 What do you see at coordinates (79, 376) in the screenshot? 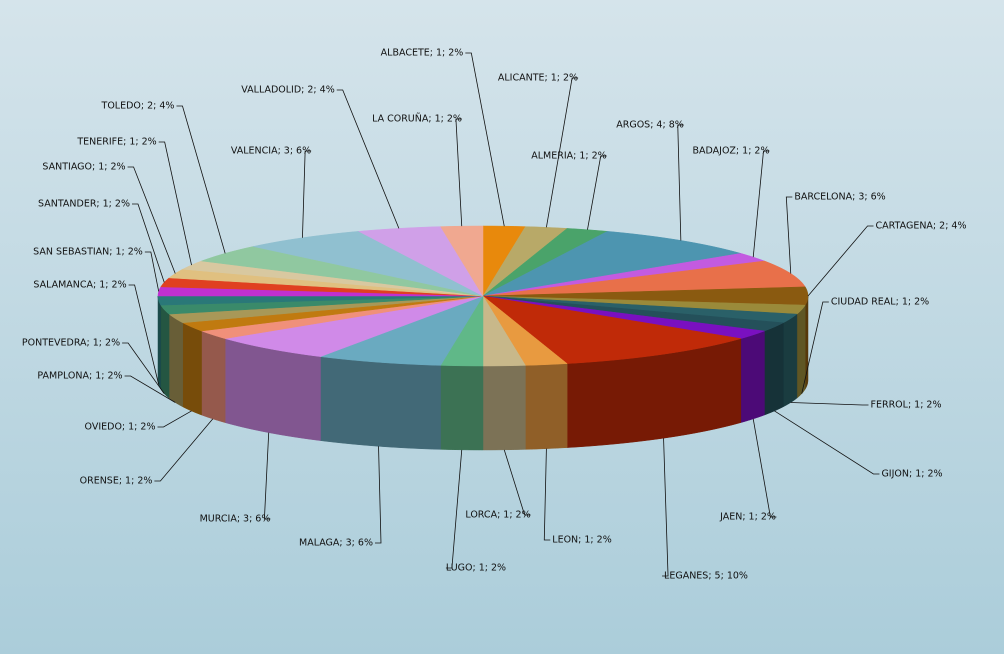
I see `data-label: PAMPLONA; 1; 2%` at bounding box center [79, 376].